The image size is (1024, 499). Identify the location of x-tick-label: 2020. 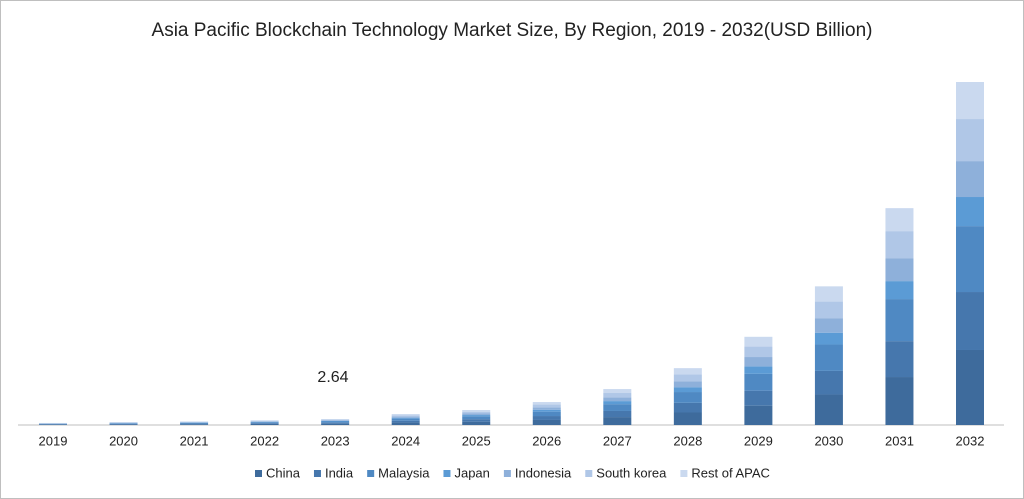
(123, 440).